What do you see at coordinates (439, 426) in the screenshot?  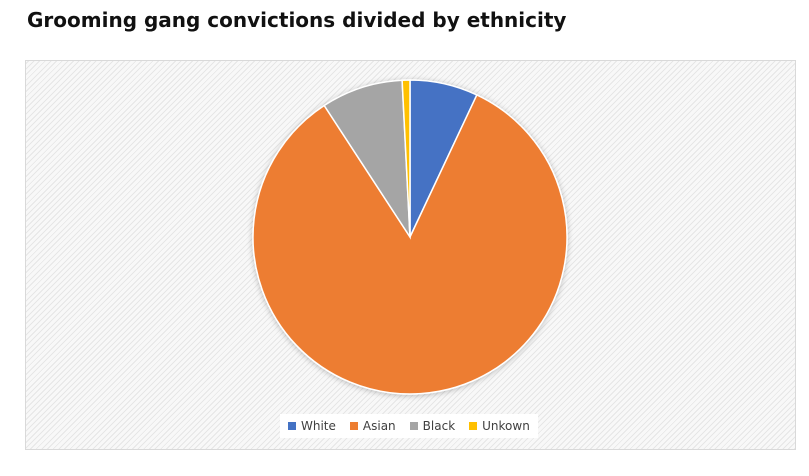 I see `legend-label: Black` at bounding box center [439, 426].